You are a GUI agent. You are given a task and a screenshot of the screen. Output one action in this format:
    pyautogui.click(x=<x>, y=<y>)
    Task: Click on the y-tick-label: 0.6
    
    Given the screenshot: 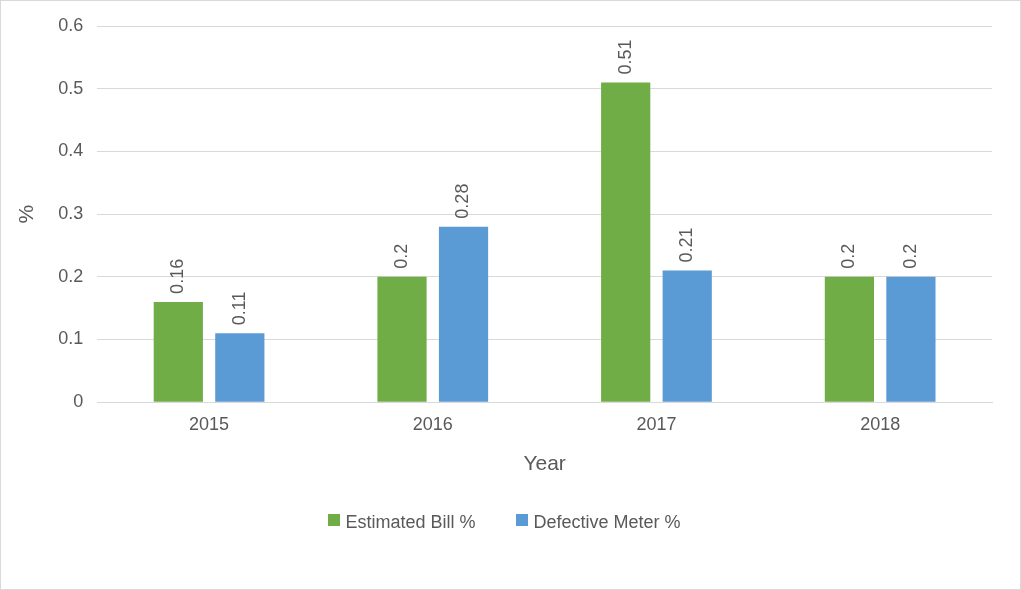 What is the action you would take?
    pyautogui.click(x=71, y=24)
    